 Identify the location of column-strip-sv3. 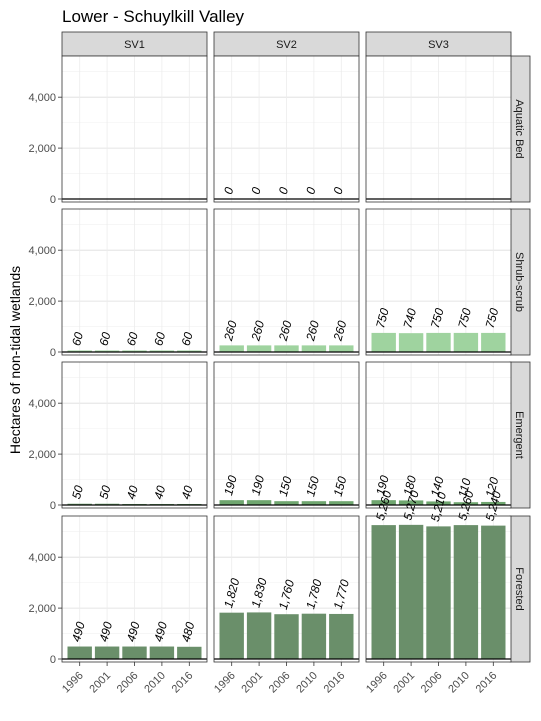
(438, 44).